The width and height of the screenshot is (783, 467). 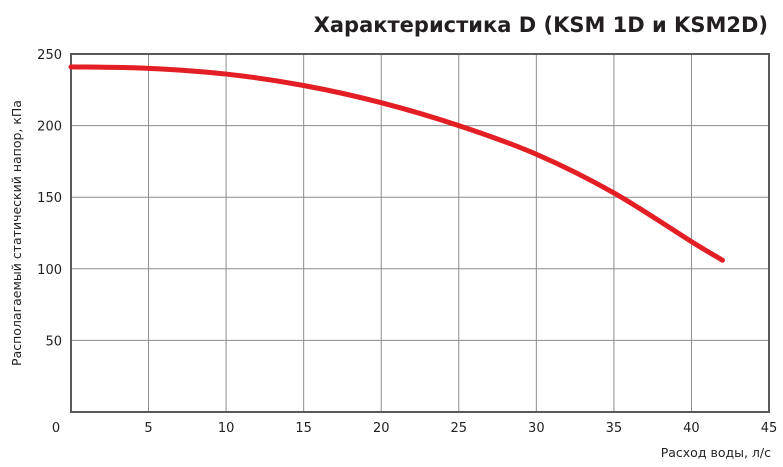 What do you see at coordinates (49, 270) in the screenshot?
I see `y-tick-label: 100` at bounding box center [49, 270].